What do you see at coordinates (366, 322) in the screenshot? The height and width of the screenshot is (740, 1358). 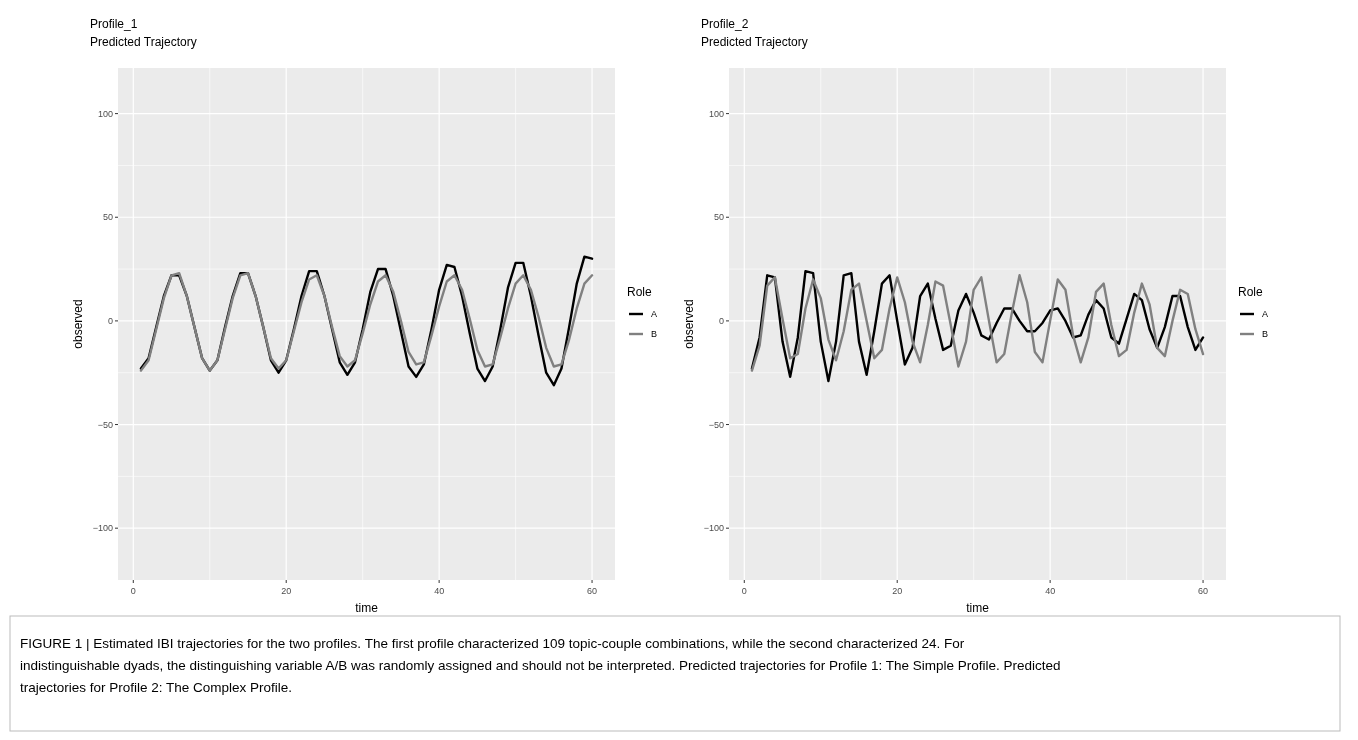 I see `line-series` at bounding box center [366, 322].